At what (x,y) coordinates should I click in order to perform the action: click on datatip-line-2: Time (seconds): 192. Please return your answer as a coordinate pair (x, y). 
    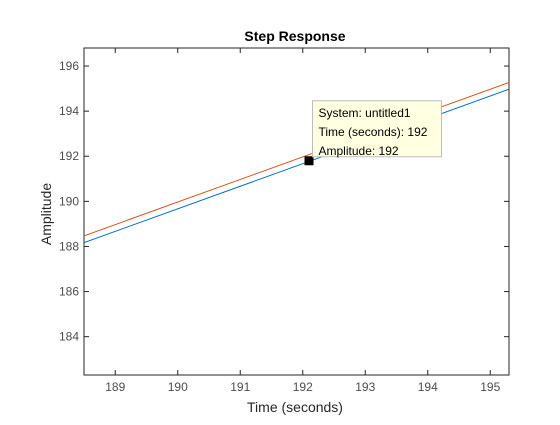
    Looking at the image, I should click on (373, 132).